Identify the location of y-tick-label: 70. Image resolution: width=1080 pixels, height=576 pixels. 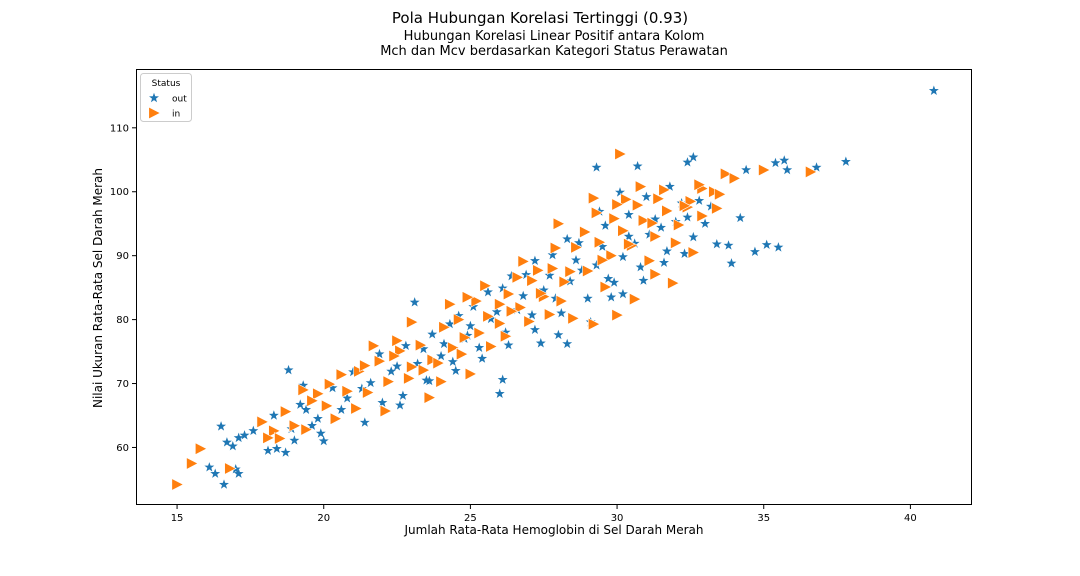
(122, 384).